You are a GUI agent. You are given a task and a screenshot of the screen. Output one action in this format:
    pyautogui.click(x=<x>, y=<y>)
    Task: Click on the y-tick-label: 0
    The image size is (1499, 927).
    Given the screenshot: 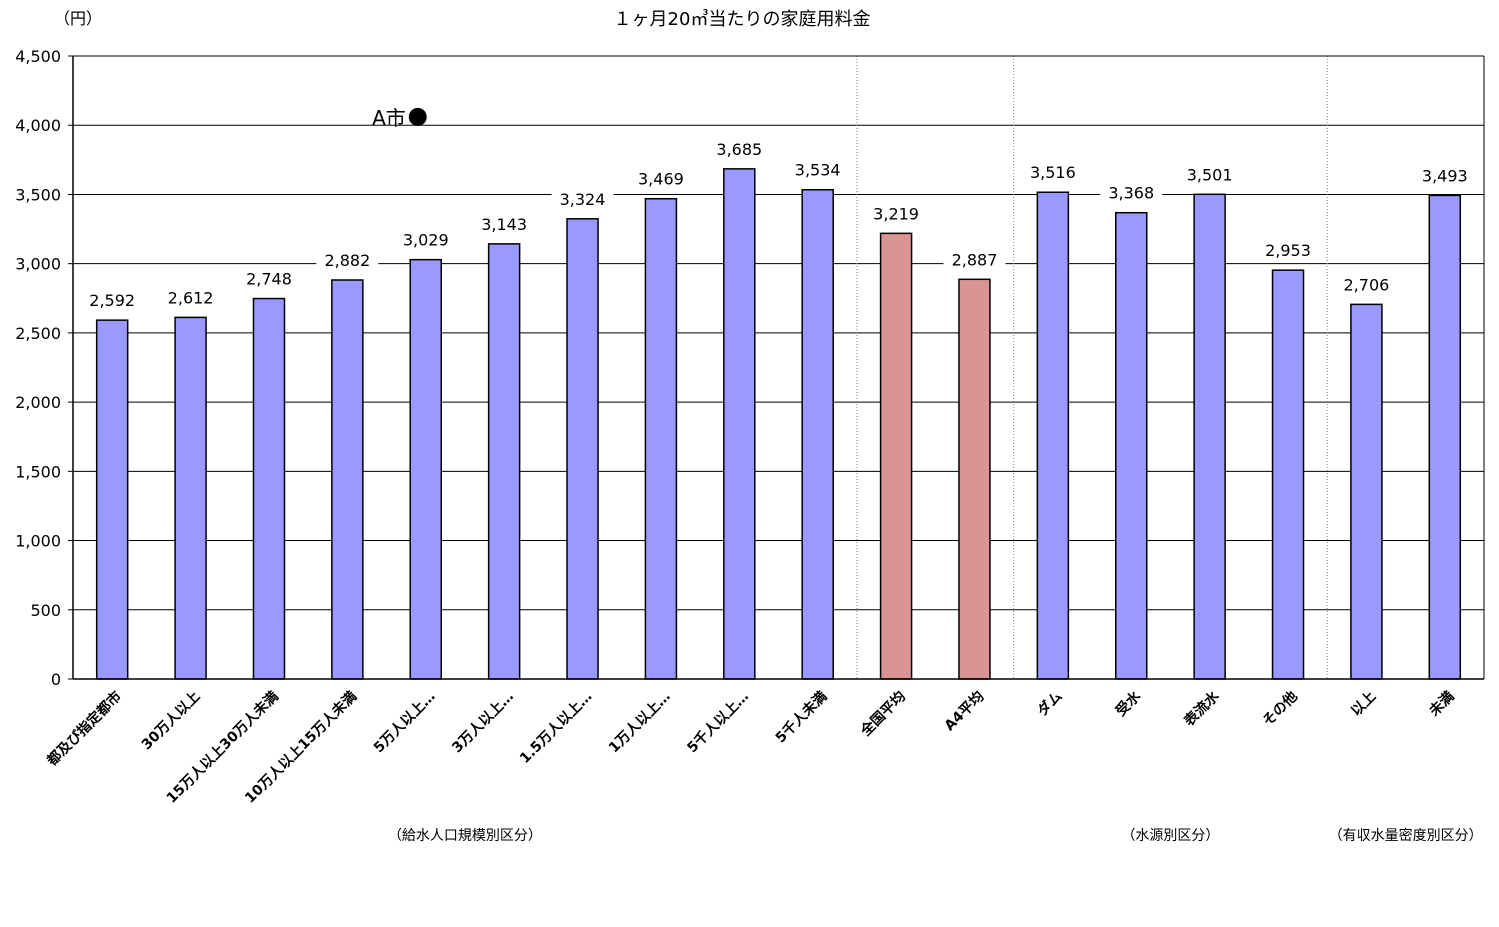 What is the action you would take?
    pyautogui.click(x=56, y=679)
    